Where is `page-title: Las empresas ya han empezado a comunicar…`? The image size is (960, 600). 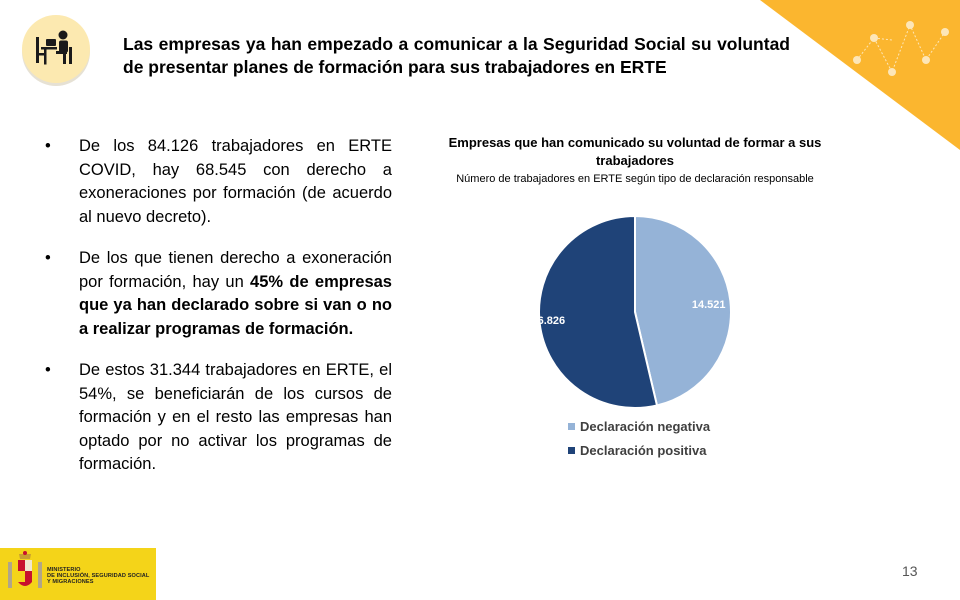
page-title: Las empresas ya han empezado a comunicar… is located at coordinates (456, 55).